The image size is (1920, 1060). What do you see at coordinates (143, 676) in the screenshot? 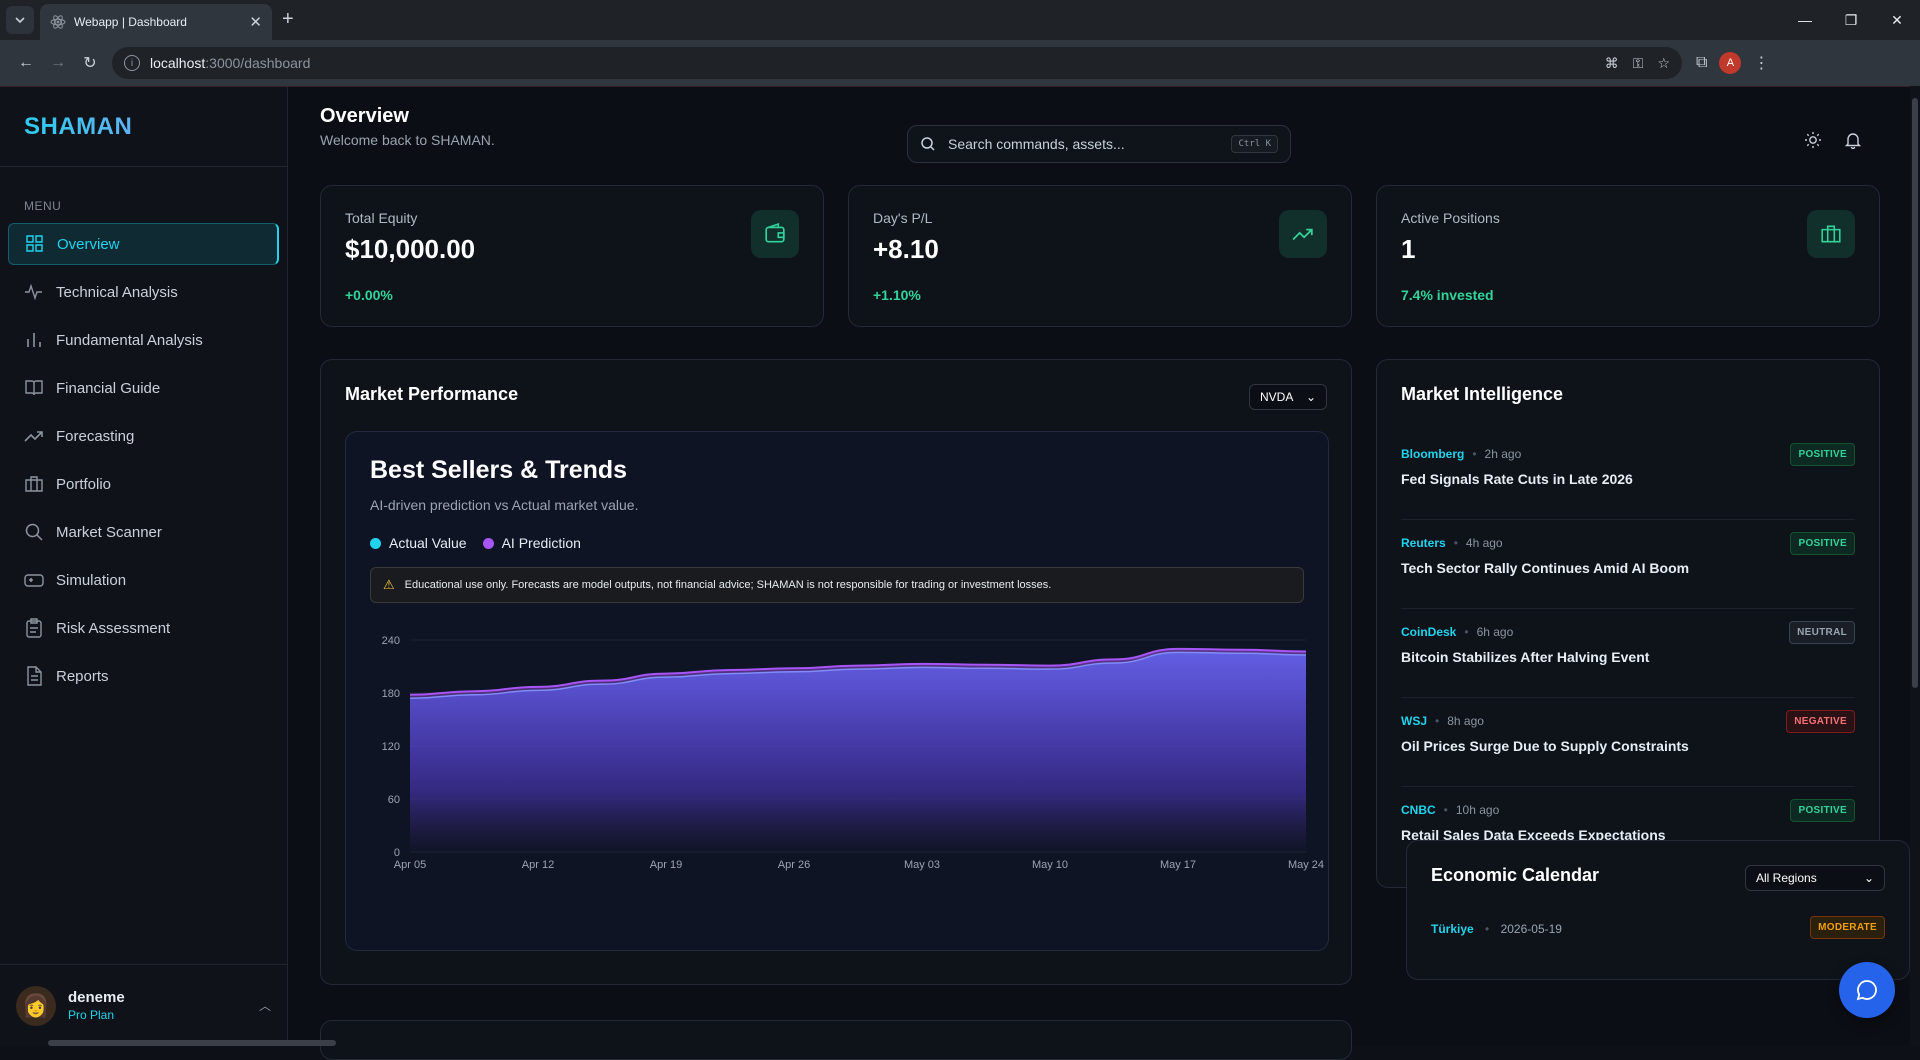
I see `sidebar-item-reports: Reports` at bounding box center [143, 676].